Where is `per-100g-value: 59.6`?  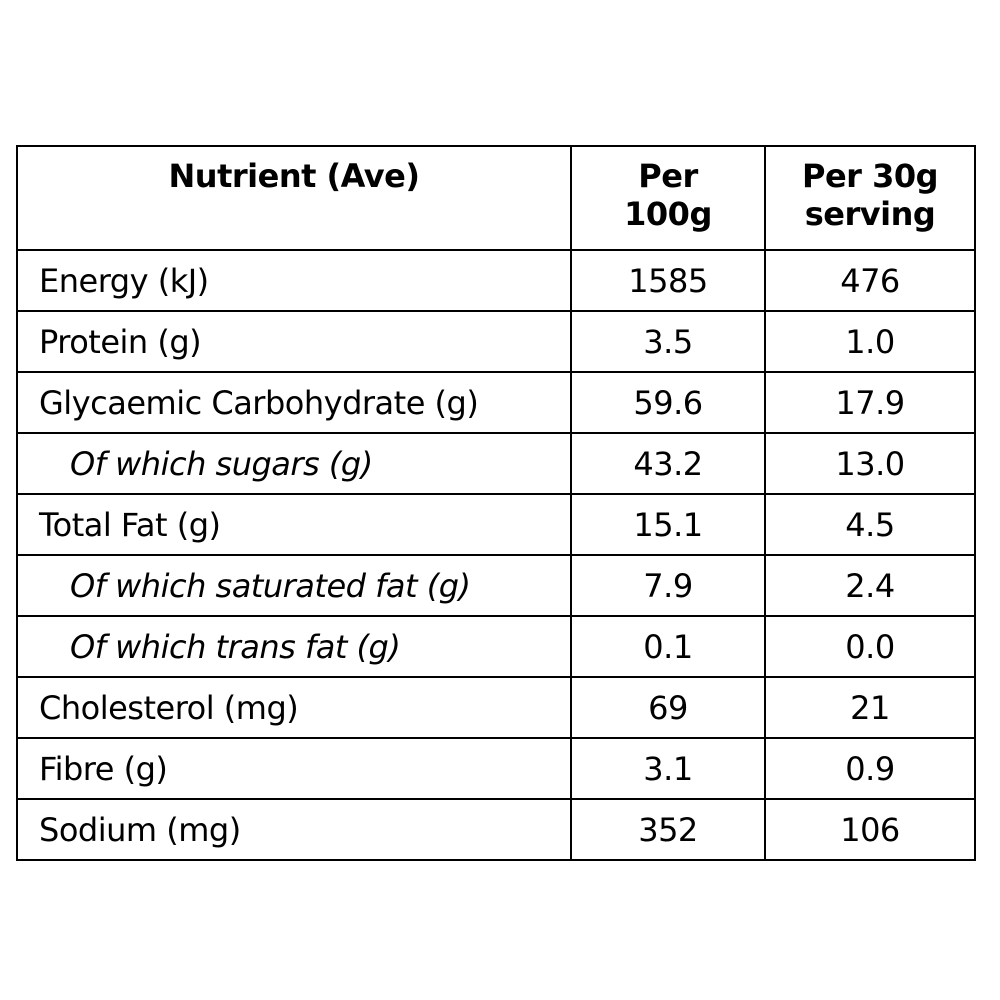 per-100g-value: 59.6 is located at coordinates (668, 402).